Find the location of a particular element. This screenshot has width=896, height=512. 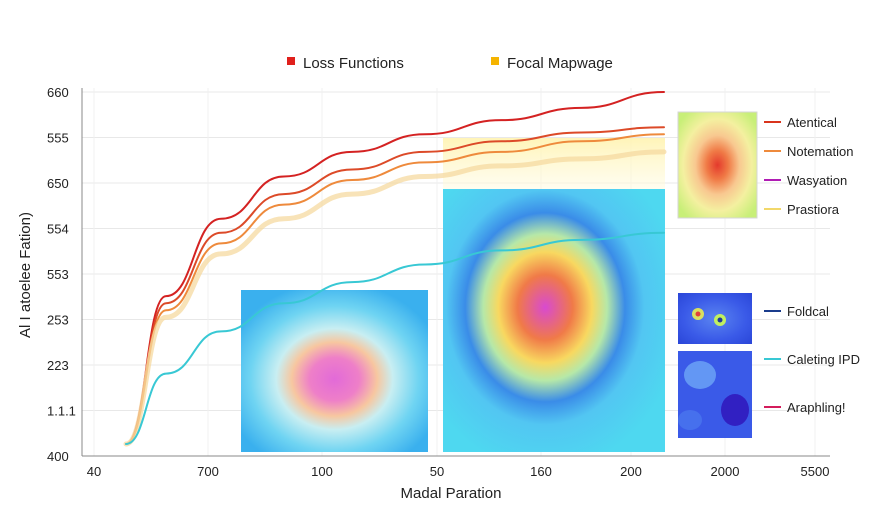

legend-label-focal-mapwage: Focal Mapwage is located at coordinates (560, 63).